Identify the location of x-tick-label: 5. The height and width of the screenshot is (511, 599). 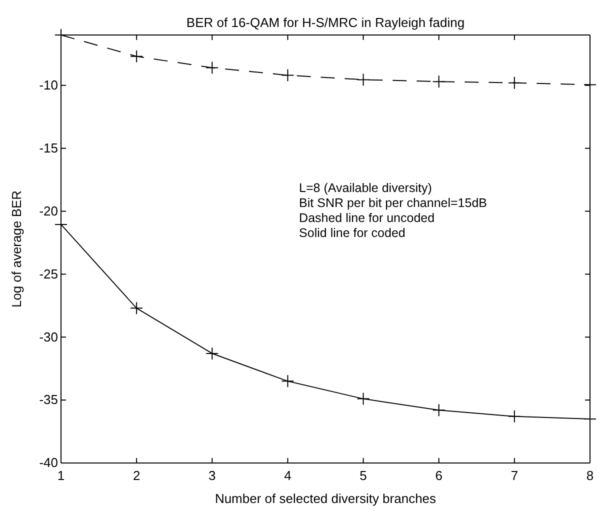
(363, 476).